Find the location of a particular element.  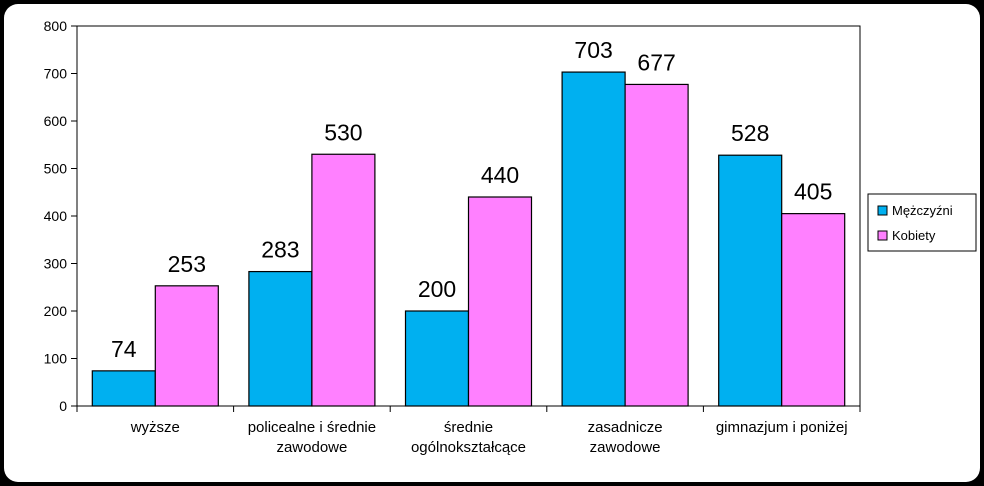

y-tick-label: 600 is located at coordinates (56, 121).